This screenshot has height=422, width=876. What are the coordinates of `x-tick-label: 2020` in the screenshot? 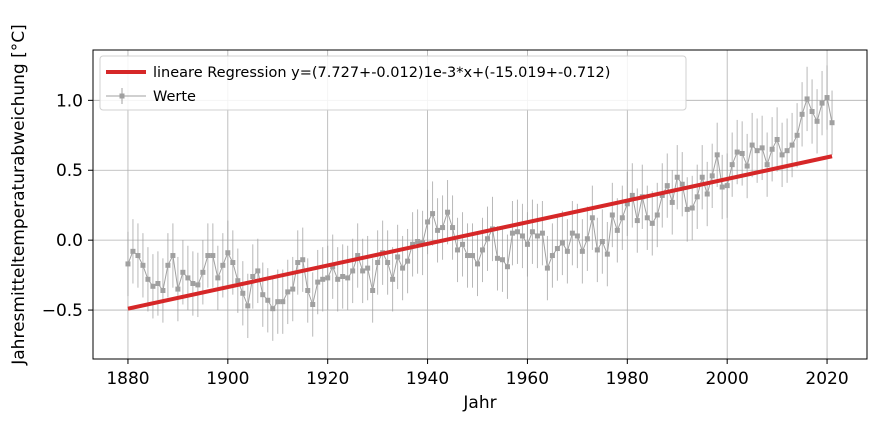 It's located at (826, 379).